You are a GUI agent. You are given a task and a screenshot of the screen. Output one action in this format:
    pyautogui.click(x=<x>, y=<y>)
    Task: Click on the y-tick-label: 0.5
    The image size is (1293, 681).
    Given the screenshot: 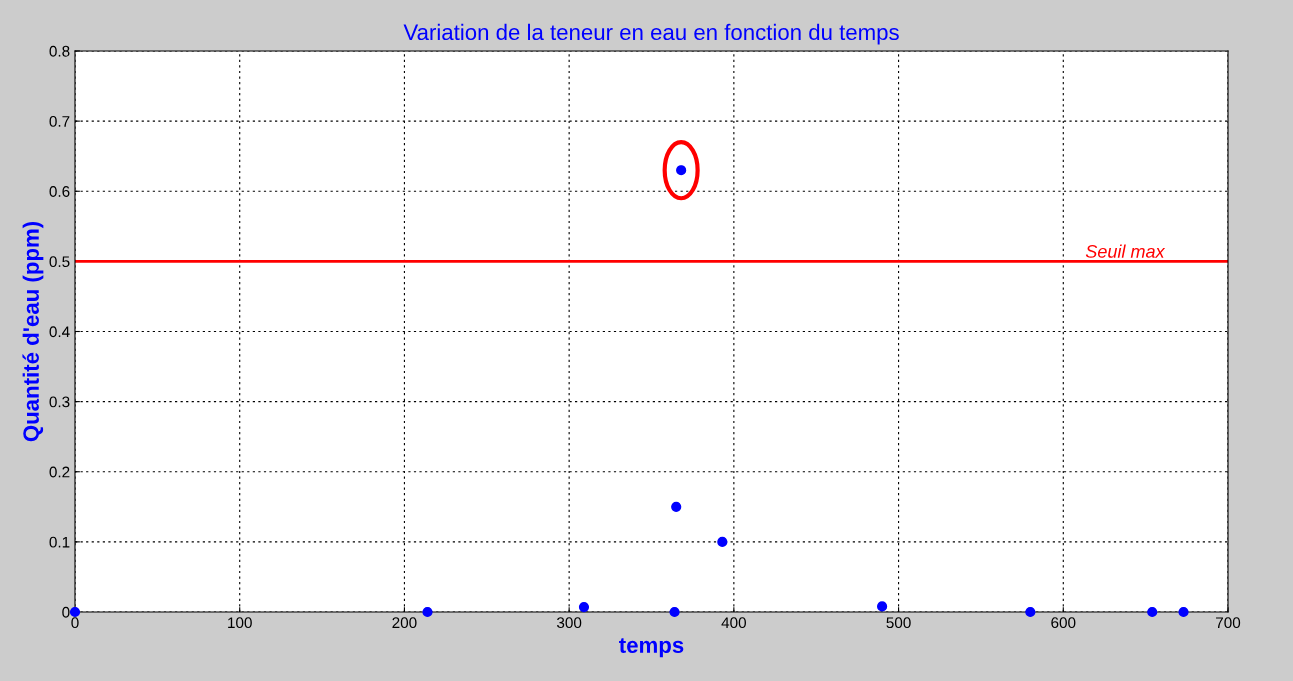 What is the action you would take?
    pyautogui.click(x=59, y=262)
    